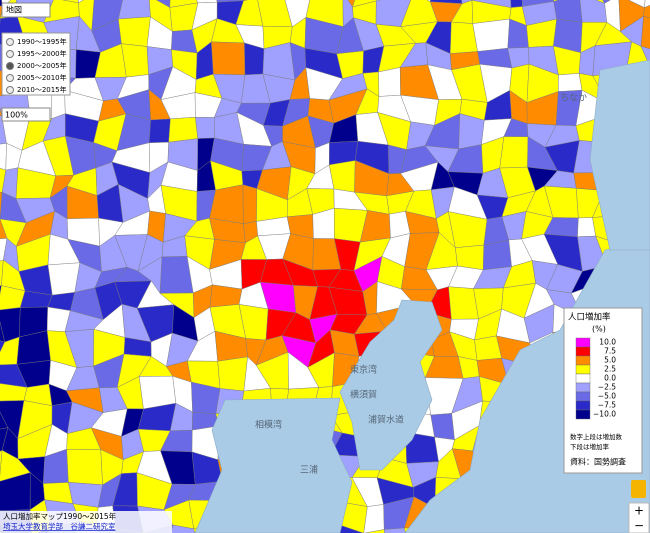  Describe the element at coordinates (607, 342) in the screenshot. I see `legend-label: 10.0` at that location.